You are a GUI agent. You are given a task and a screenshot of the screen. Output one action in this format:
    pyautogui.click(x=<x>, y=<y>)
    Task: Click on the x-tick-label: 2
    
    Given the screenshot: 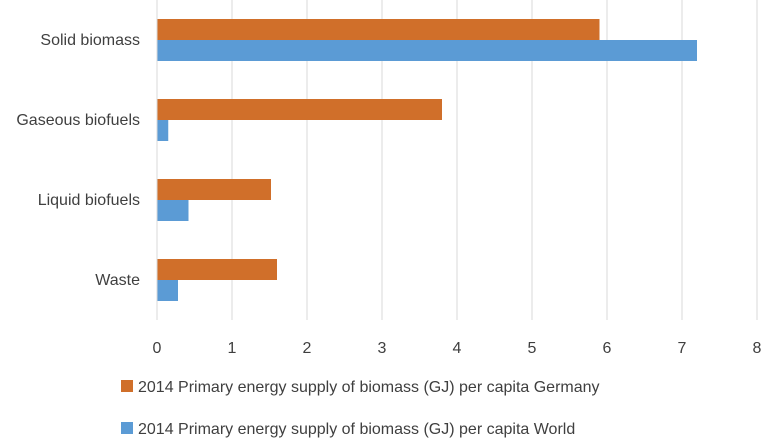 What is the action you would take?
    pyautogui.click(x=307, y=348)
    